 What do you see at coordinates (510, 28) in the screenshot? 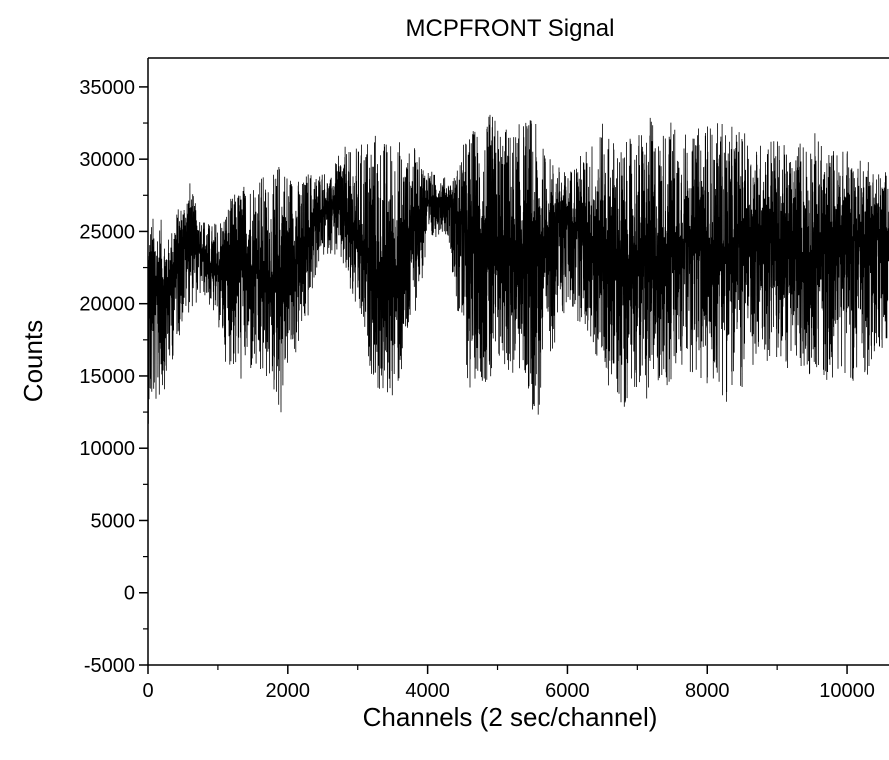
I see `chart-title: MCPFRONT Signal` at bounding box center [510, 28].